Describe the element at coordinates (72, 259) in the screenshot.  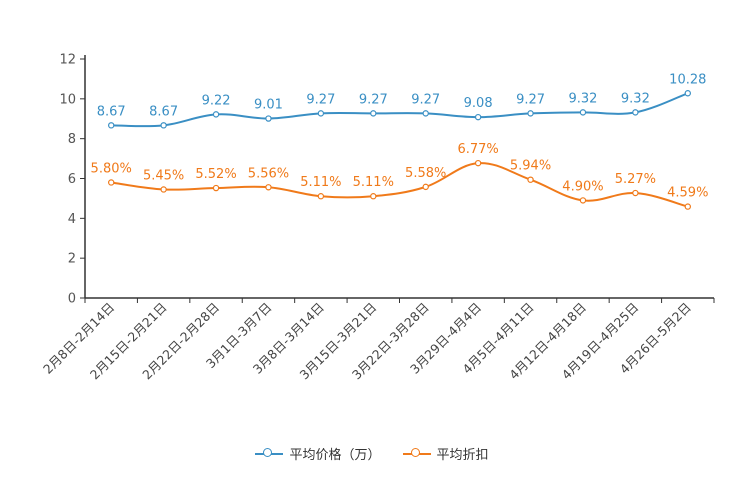
I see `y-tick-label: 2` at that location.